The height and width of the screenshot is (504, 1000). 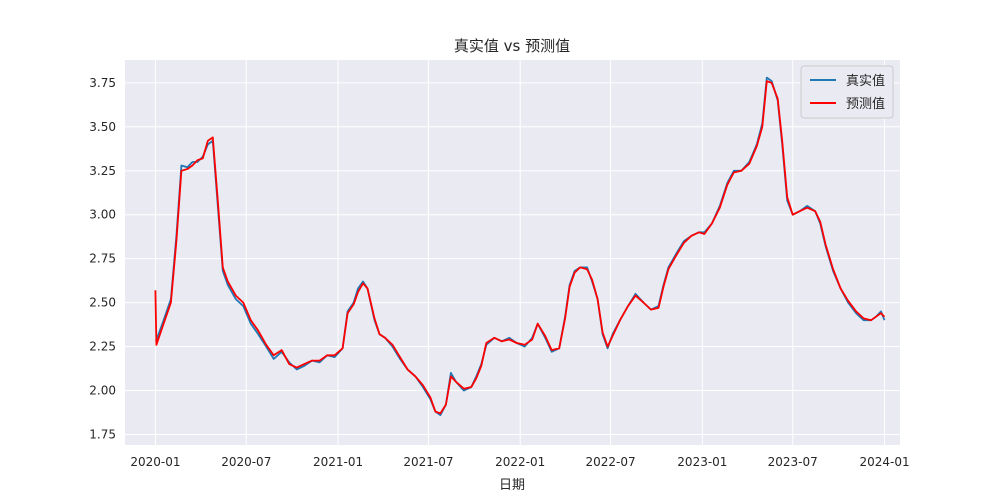 I want to click on x-axis-label: 日期, so click(x=512, y=485).